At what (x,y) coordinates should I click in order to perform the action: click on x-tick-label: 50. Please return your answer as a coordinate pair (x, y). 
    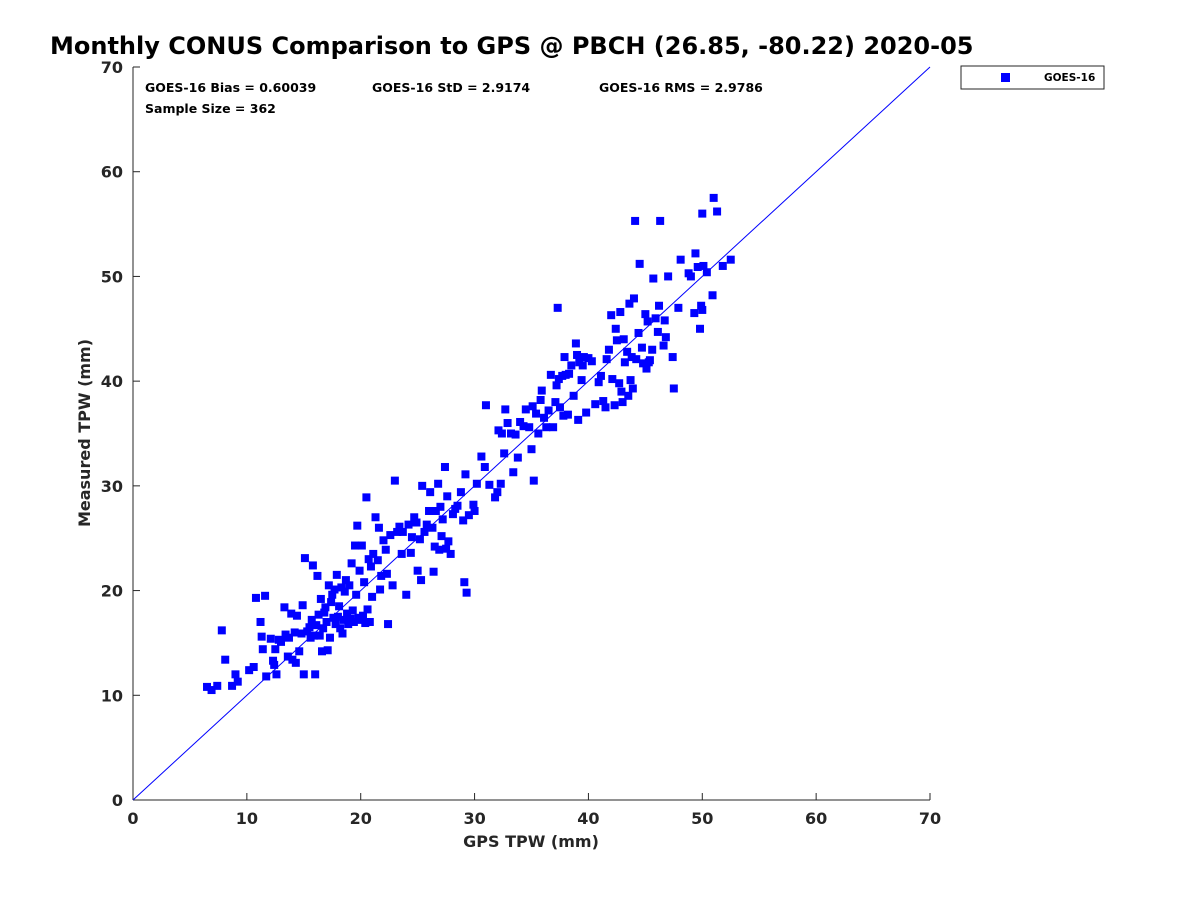
    Looking at the image, I should click on (702, 818).